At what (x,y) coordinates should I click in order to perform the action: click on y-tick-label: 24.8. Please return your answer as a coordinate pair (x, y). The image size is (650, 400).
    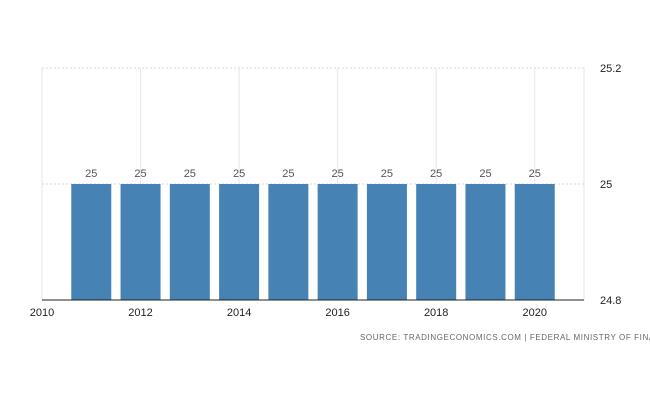
    Looking at the image, I should click on (610, 301).